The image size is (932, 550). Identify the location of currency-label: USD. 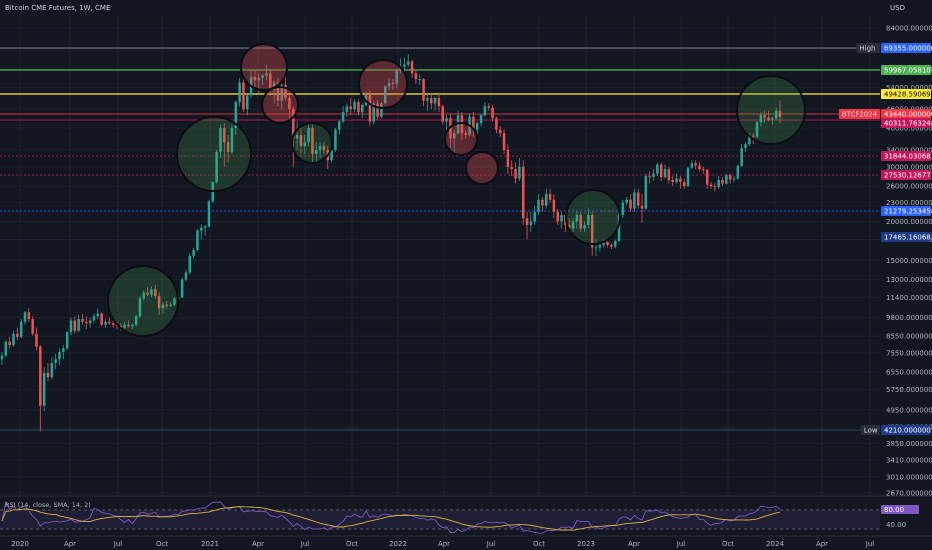
(897, 8).